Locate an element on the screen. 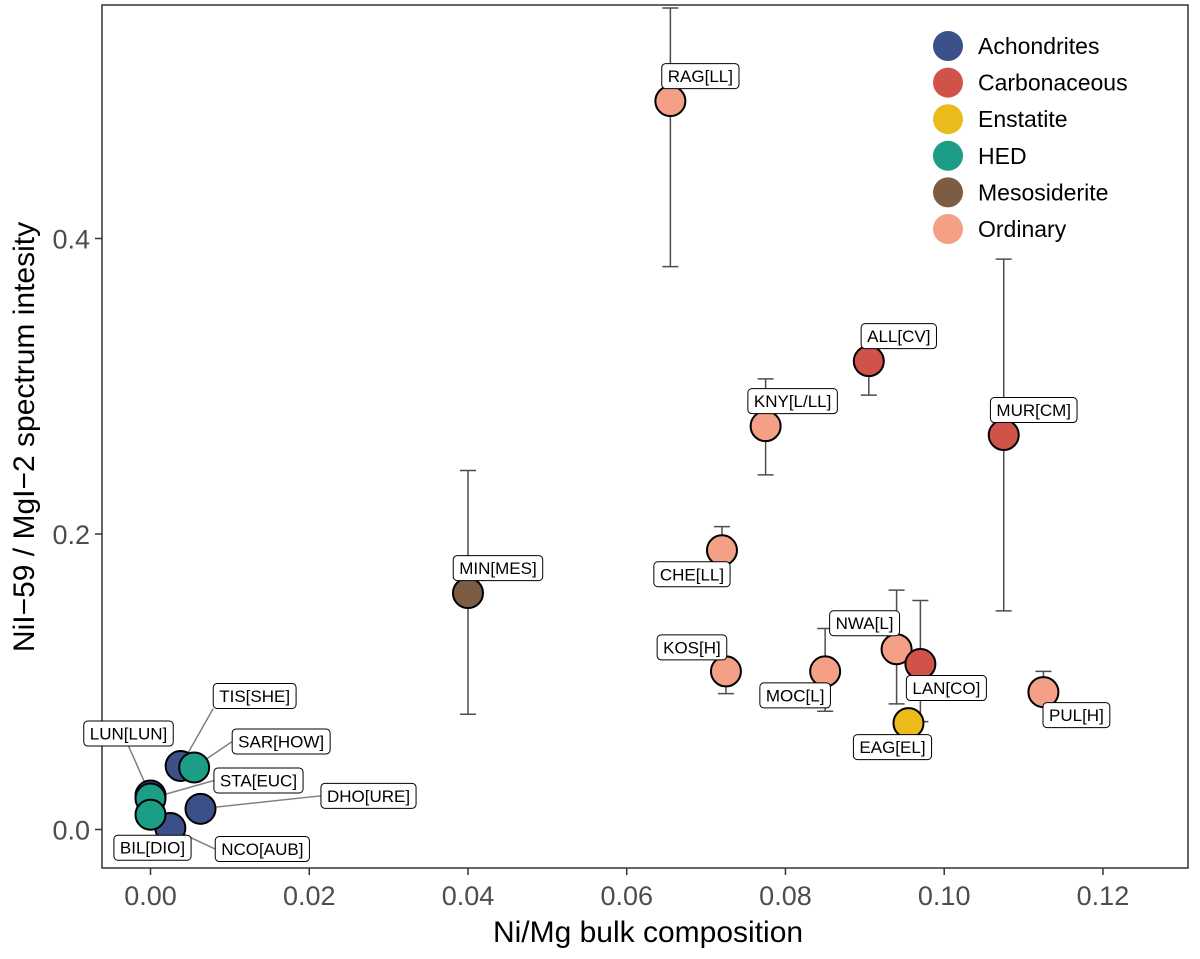 Image resolution: width=1200 pixels, height=959 pixels. point-label: LAN[CO] is located at coordinates (946, 688).